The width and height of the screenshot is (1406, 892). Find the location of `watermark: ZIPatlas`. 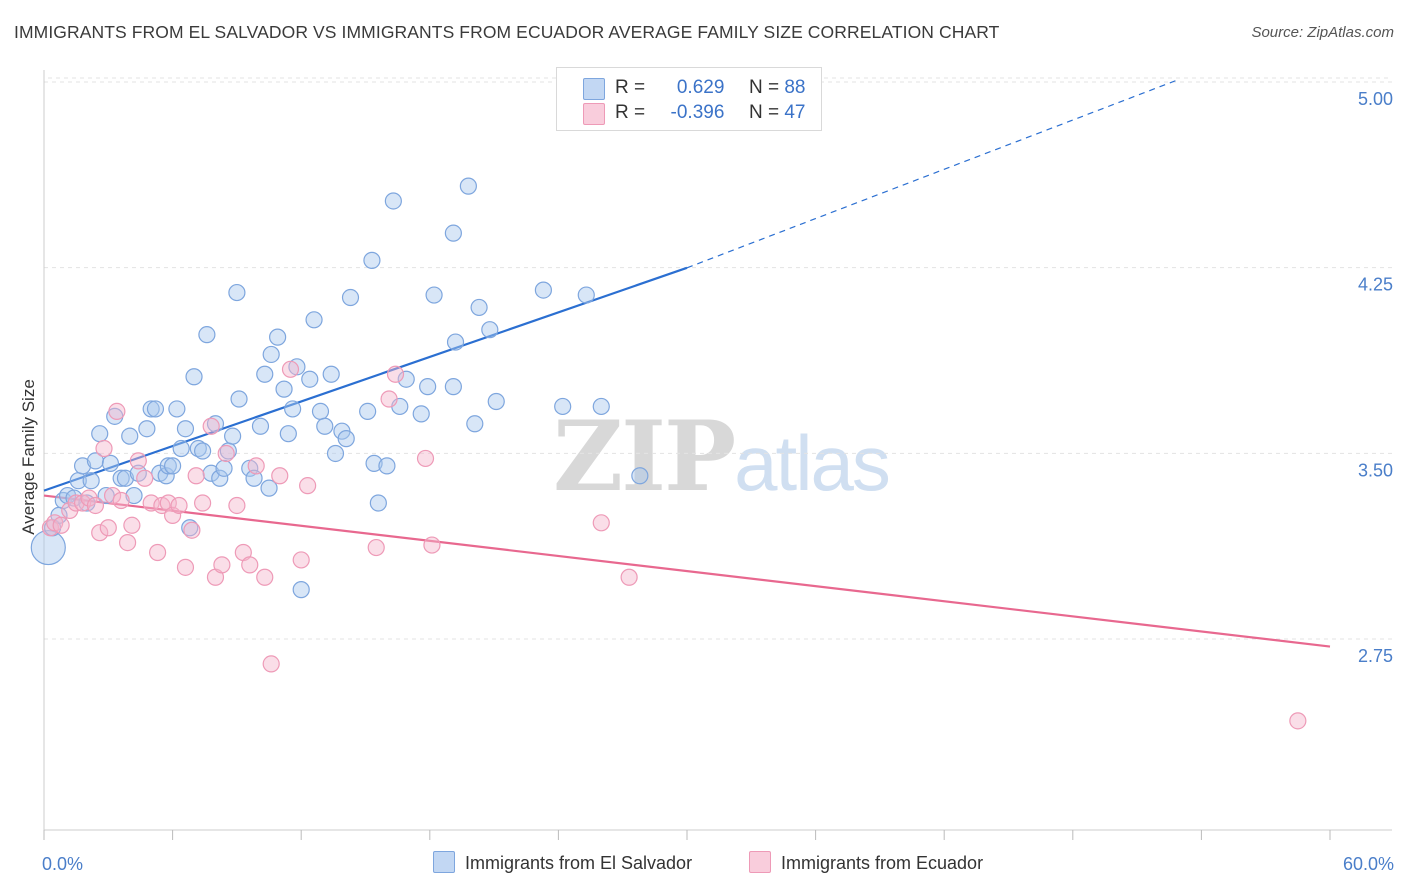

watermark: ZIPatlas is located at coordinates (722, 456).